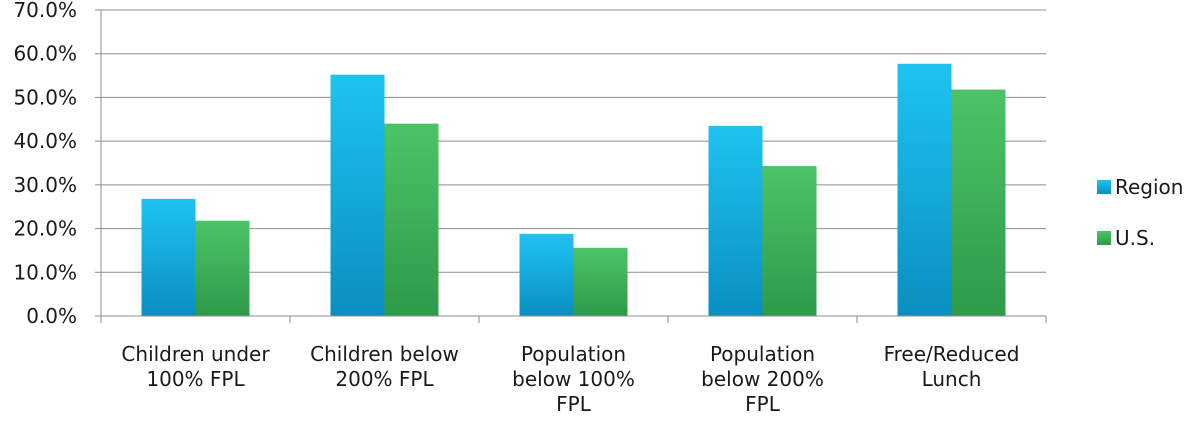  What do you see at coordinates (45, 272) in the screenshot?
I see `y-tick-label: 10.0%` at bounding box center [45, 272].